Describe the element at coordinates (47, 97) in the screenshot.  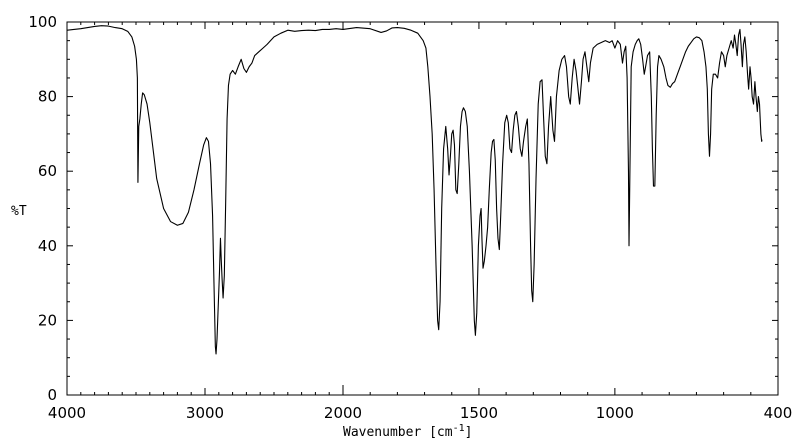
I see `y-tick-label-80: 80` at that location.